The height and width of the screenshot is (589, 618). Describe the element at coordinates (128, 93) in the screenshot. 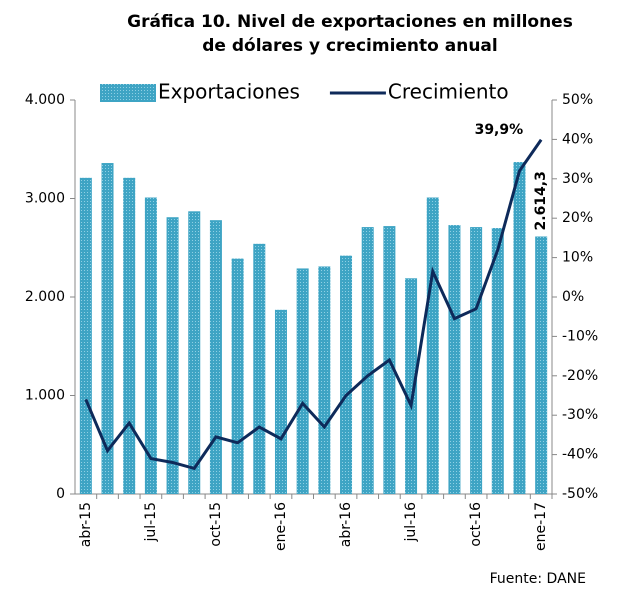

I see `legend-swatch` at that location.